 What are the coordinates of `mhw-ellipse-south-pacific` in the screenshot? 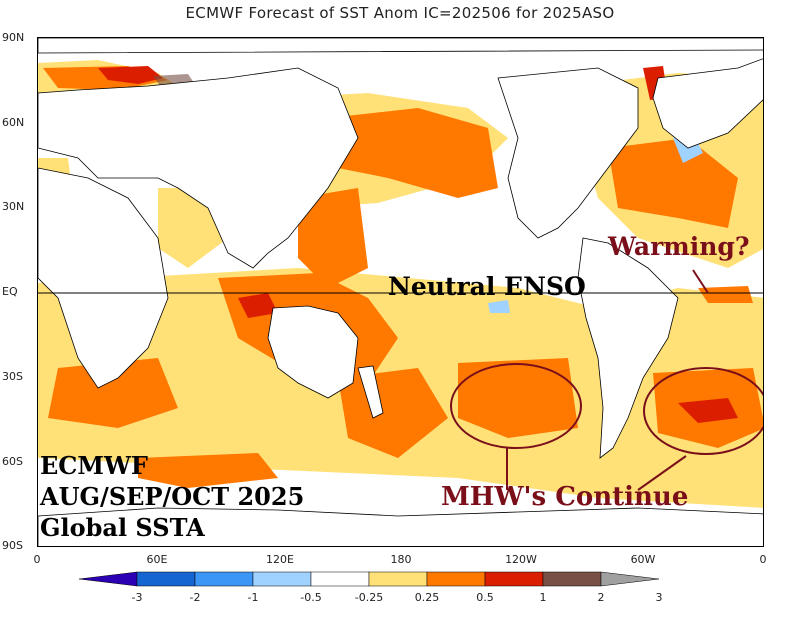 It's located at (516, 406).